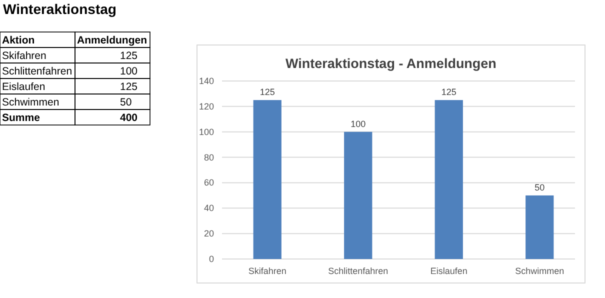 The width and height of the screenshot is (605, 298). What do you see at coordinates (24, 87) in the screenshot?
I see `category-label: Eislaufen` at bounding box center [24, 87].